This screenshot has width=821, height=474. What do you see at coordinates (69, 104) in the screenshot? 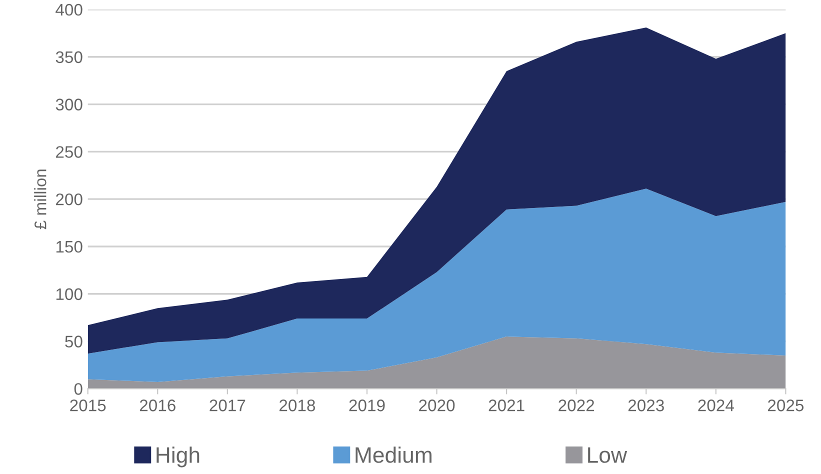
I see `y-tick-label: 300` at bounding box center [69, 104].